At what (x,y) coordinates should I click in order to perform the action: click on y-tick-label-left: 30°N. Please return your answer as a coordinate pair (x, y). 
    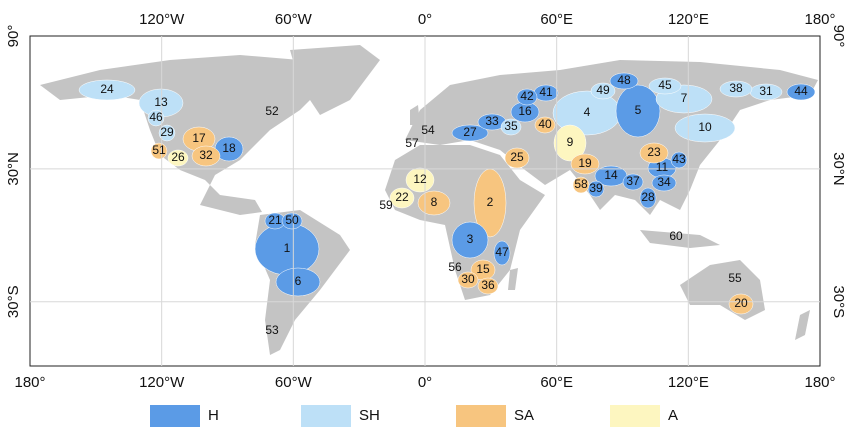
    Looking at the image, I should click on (13, 169).